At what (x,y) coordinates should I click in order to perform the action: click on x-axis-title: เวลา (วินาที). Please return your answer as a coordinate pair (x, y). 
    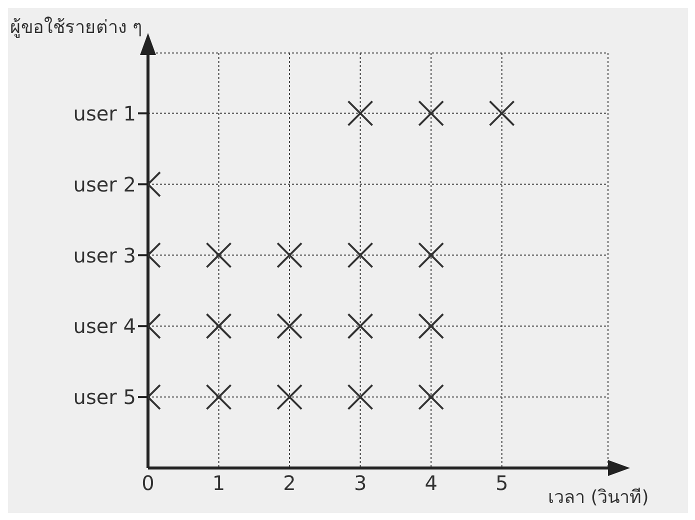
    Looking at the image, I should click on (598, 498).